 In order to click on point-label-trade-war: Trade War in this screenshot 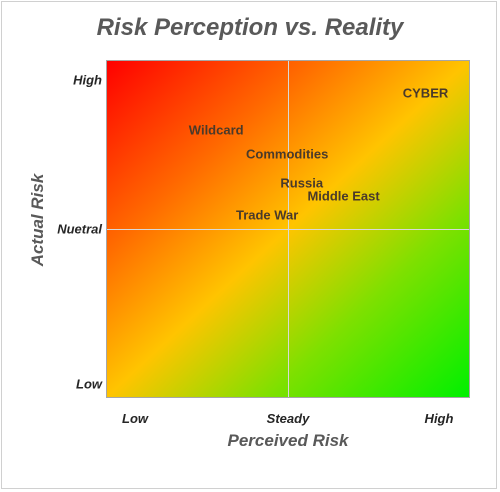, I will do `click(267, 215)`.